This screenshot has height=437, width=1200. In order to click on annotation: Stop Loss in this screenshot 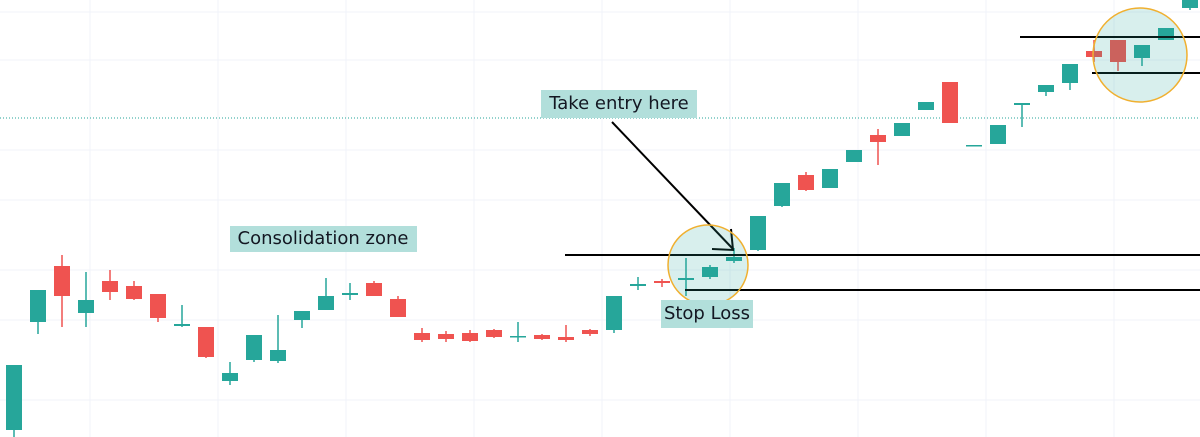, I will do `click(707, 313)`.